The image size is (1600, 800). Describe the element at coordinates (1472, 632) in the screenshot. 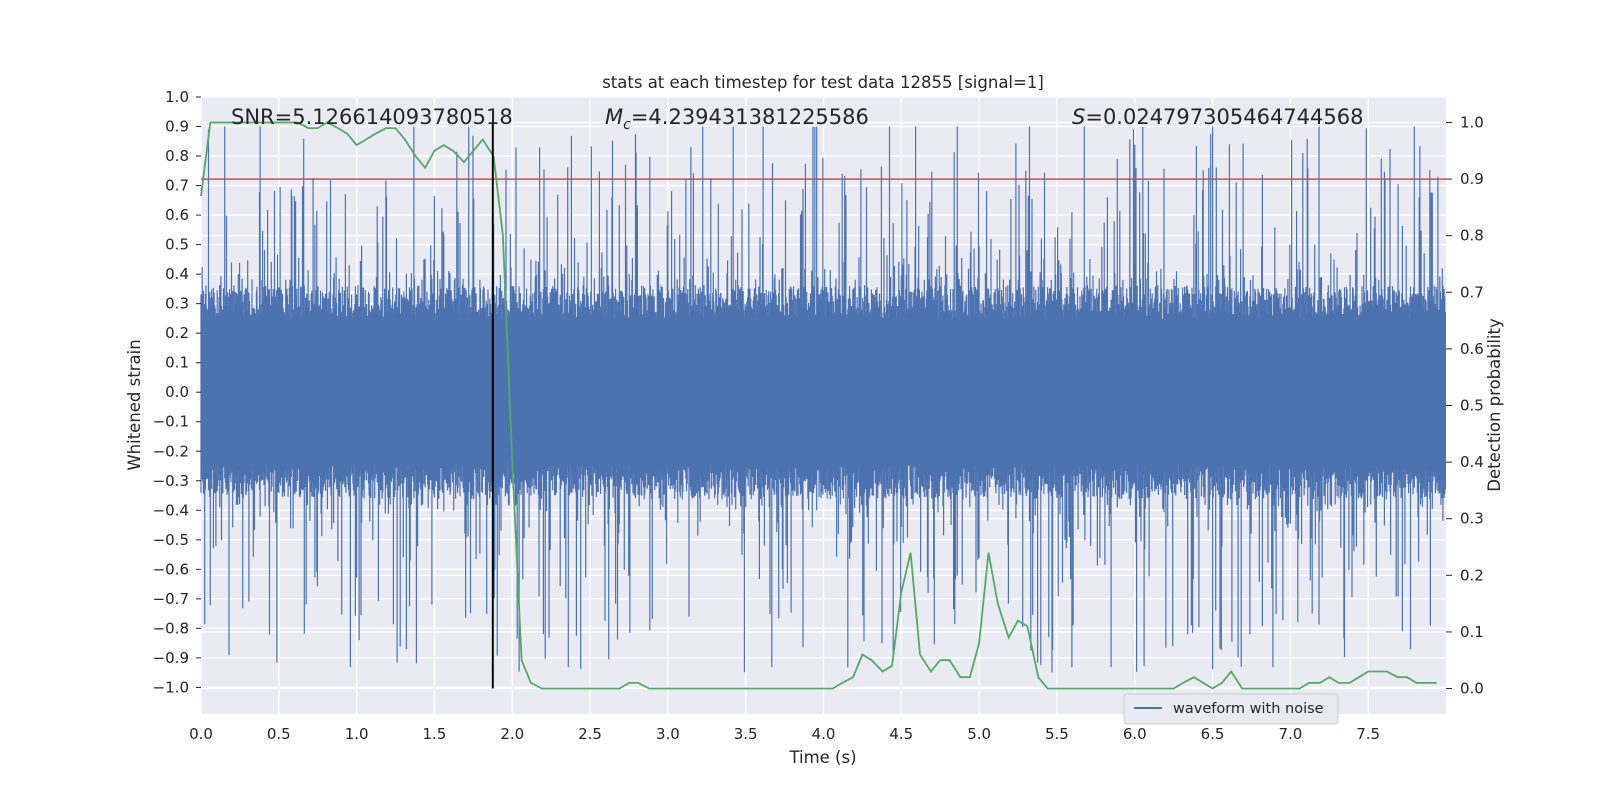

I see `y2-tick-9: 0.1` at that location.